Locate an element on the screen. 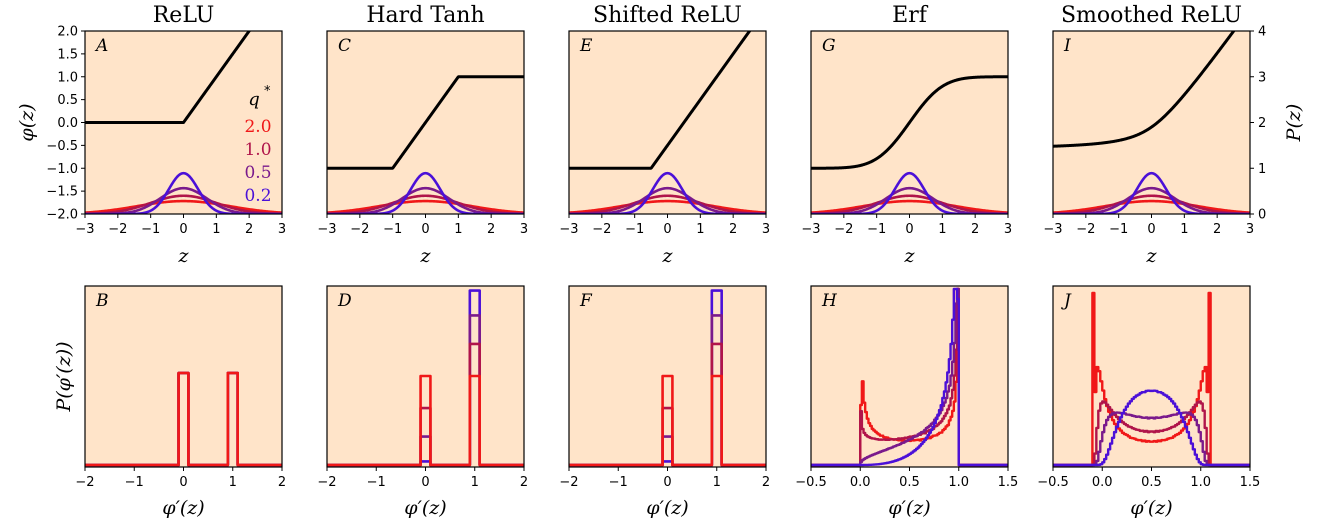  bottom-panel-B-plot is located at coordinates (183, 419).